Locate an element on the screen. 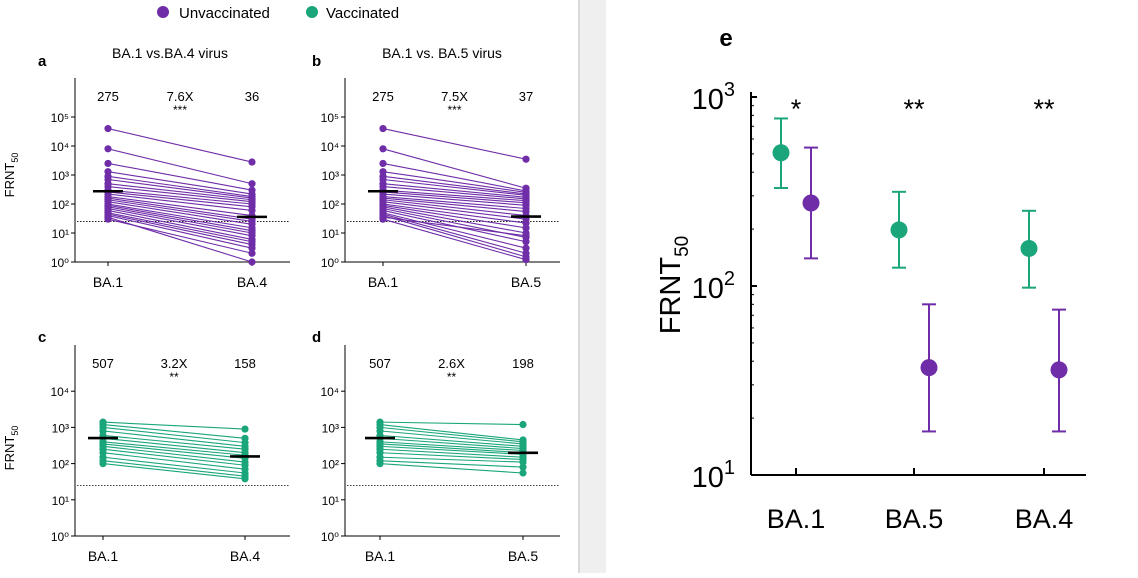 The image size is (1138, 578). mean-marker-vaccinated is located at coordinates (899, 230).